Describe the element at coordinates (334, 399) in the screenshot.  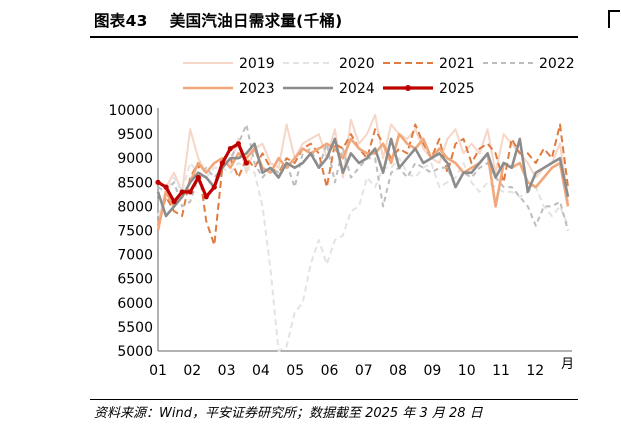
I see `bottom-rule` at that location.